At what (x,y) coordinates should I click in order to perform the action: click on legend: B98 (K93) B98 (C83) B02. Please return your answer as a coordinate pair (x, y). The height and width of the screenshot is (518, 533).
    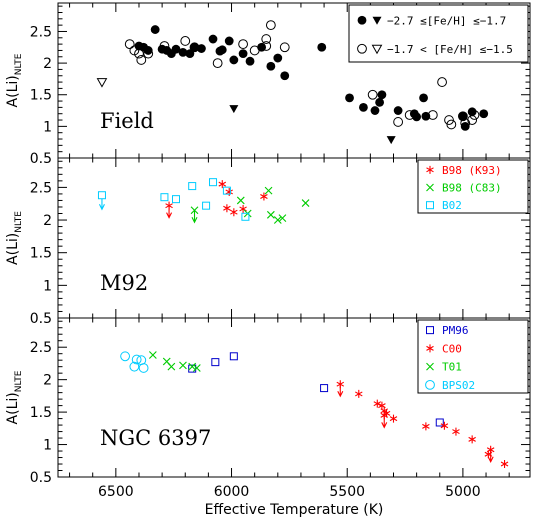
    Looking at the image, I should click on (473, 186).